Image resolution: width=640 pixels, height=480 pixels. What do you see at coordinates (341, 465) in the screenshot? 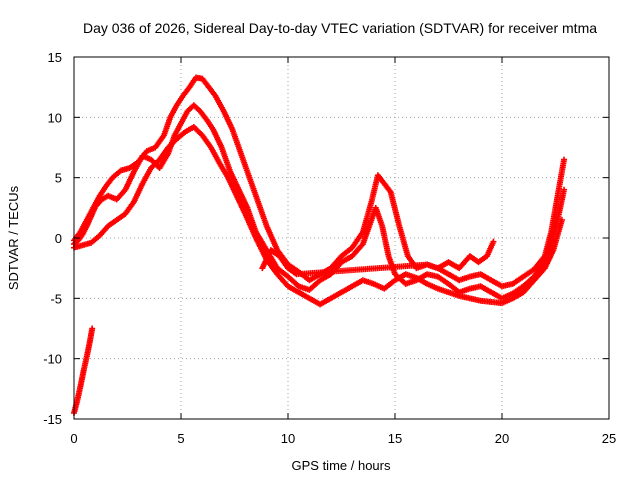
I see `x-axis-label: GPS time / hours` at bounding box center [341, 465].